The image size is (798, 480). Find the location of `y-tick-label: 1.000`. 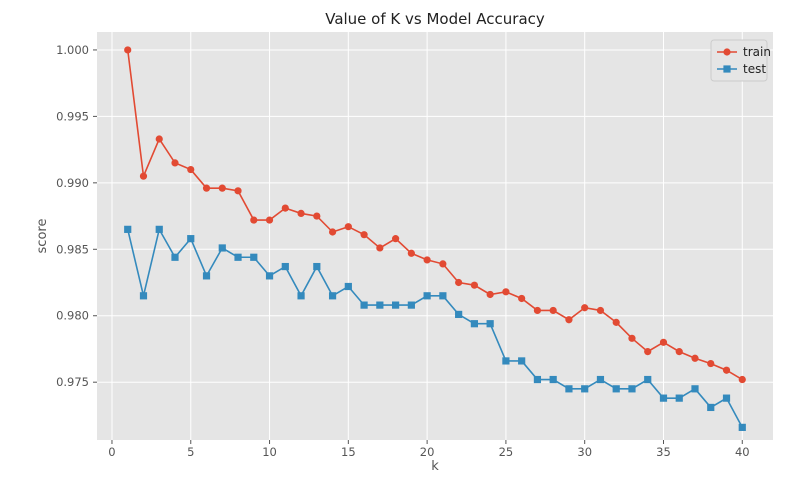

y-tick-label: 1.000 is located at coordinates (72, 50).